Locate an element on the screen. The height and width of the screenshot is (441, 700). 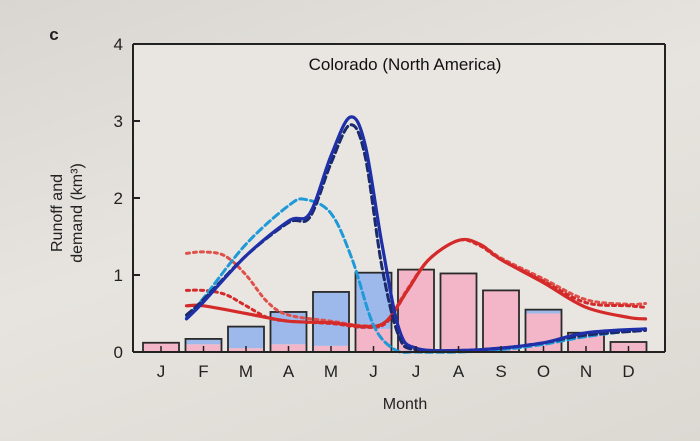
x-tick-label-5: J is located at coordinates (373, 371).